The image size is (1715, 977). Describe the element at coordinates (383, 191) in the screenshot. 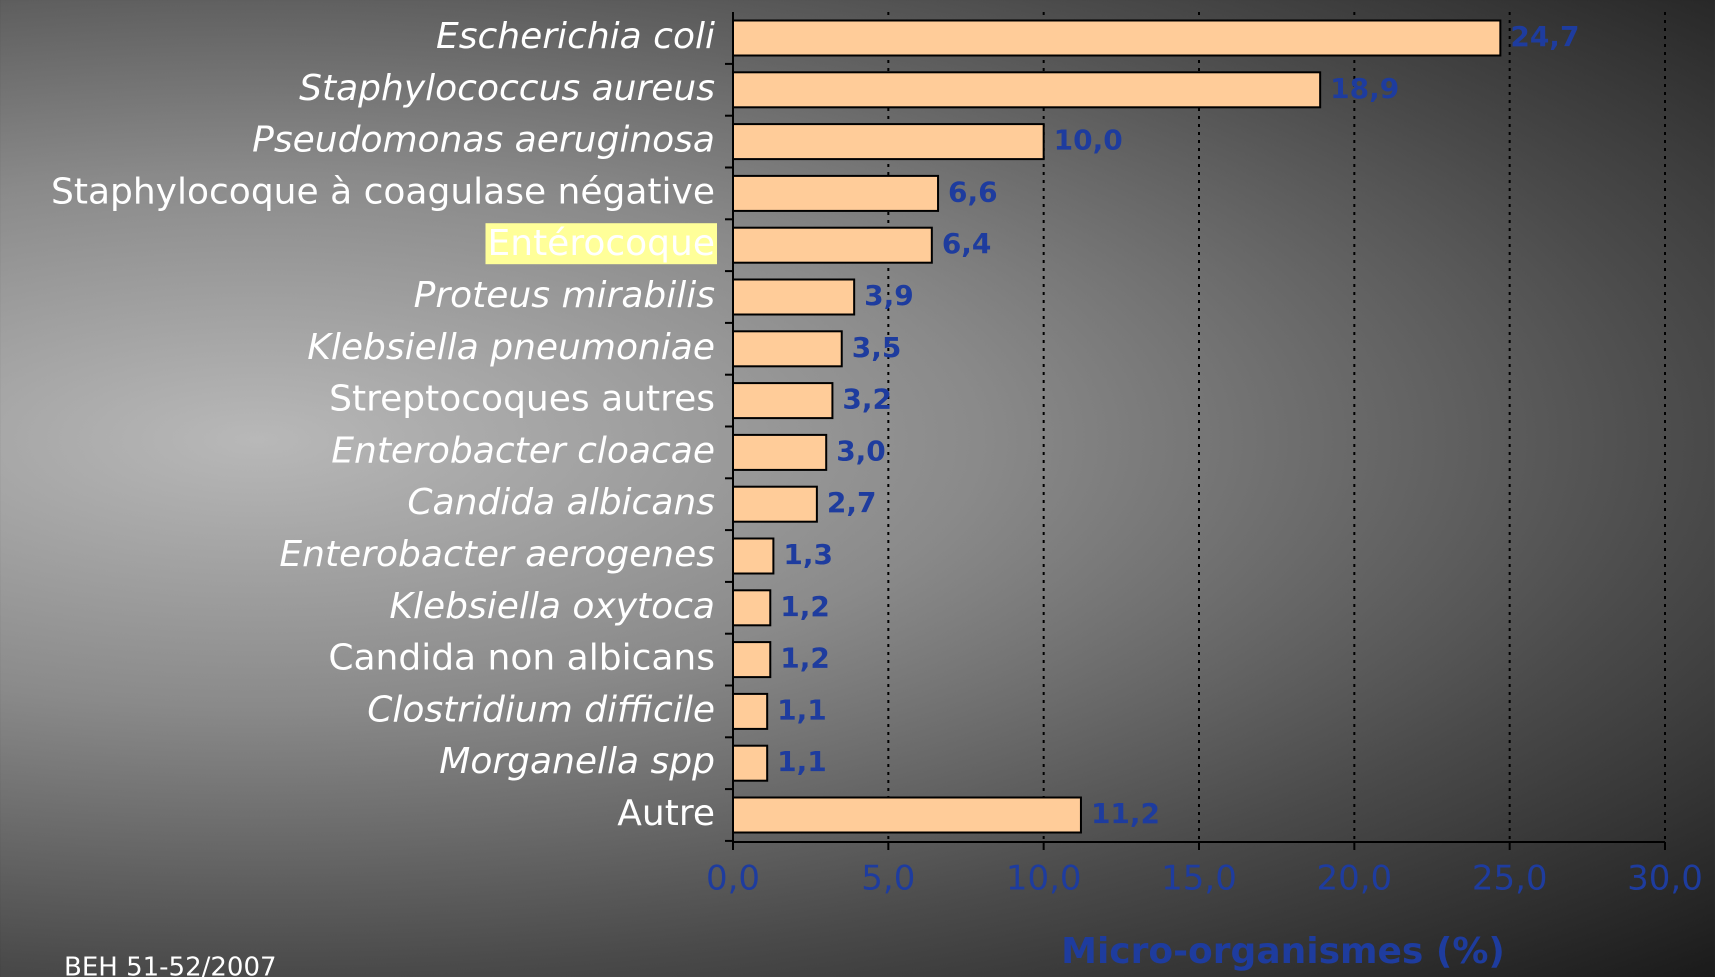

I see `y-tick-label: Staphylocoque à coagulase négative` at that location.